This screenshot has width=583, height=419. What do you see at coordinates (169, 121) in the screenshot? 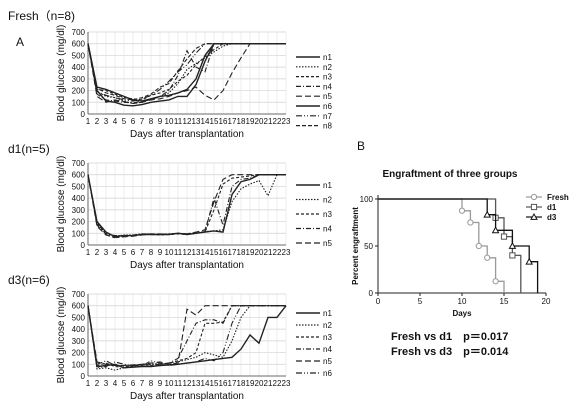
I see `panel-1-x-tick-label: 10` at bounding box center [169, 121].